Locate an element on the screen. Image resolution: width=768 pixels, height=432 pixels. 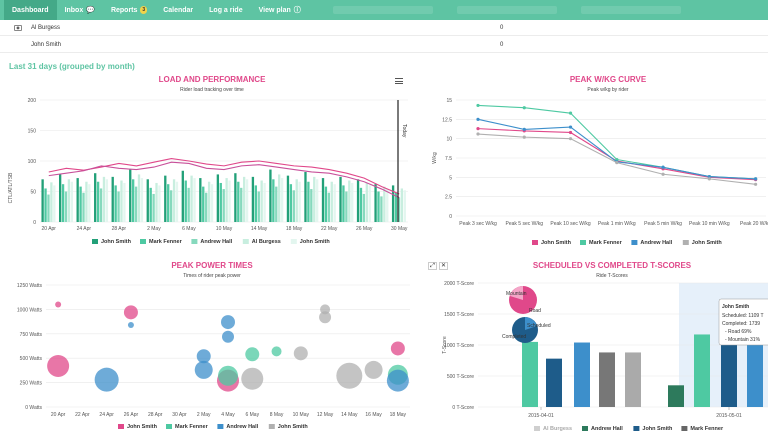
nav-inbox: Inbox 💬 is located at coordinates (80, 10).